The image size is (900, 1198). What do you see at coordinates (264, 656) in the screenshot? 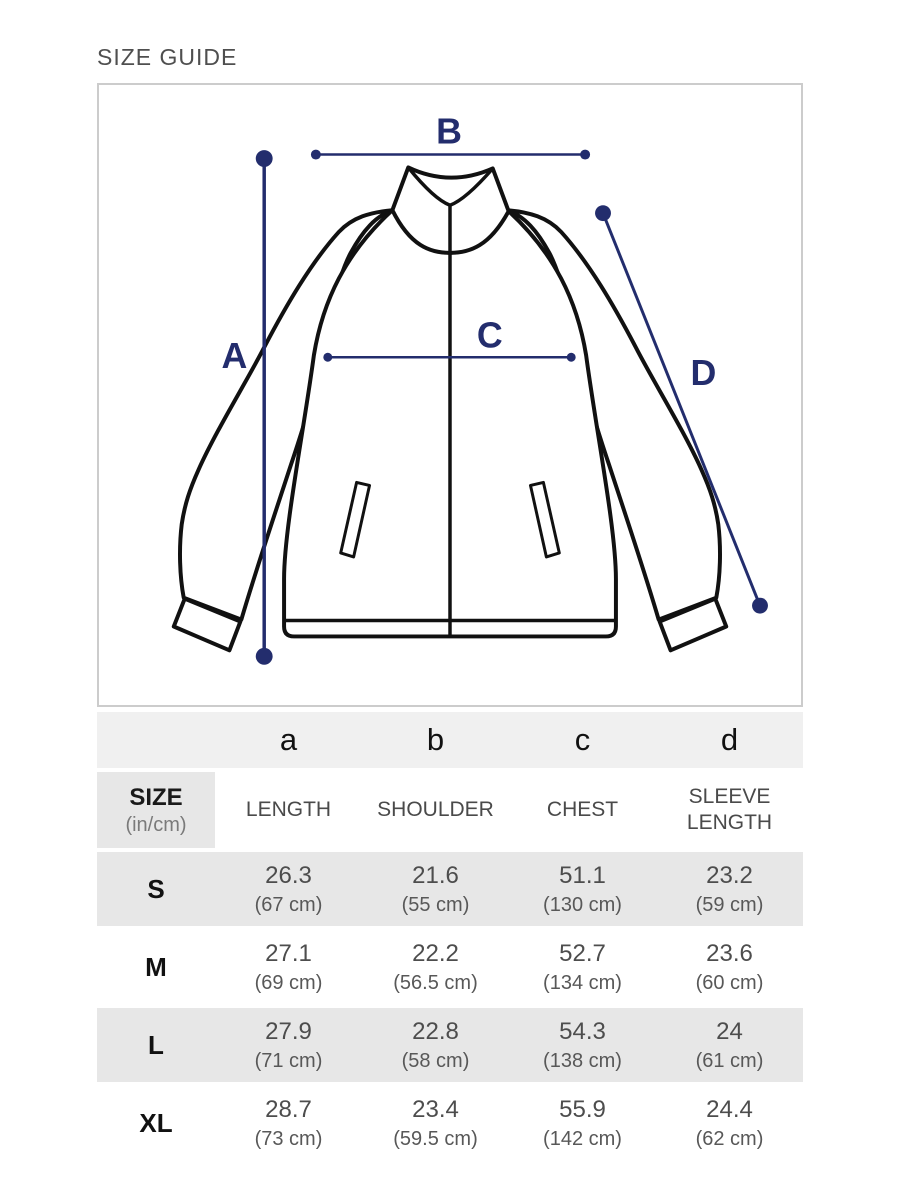
I see `measurement-dot-a-bottom` at bounding box center [264, 656].